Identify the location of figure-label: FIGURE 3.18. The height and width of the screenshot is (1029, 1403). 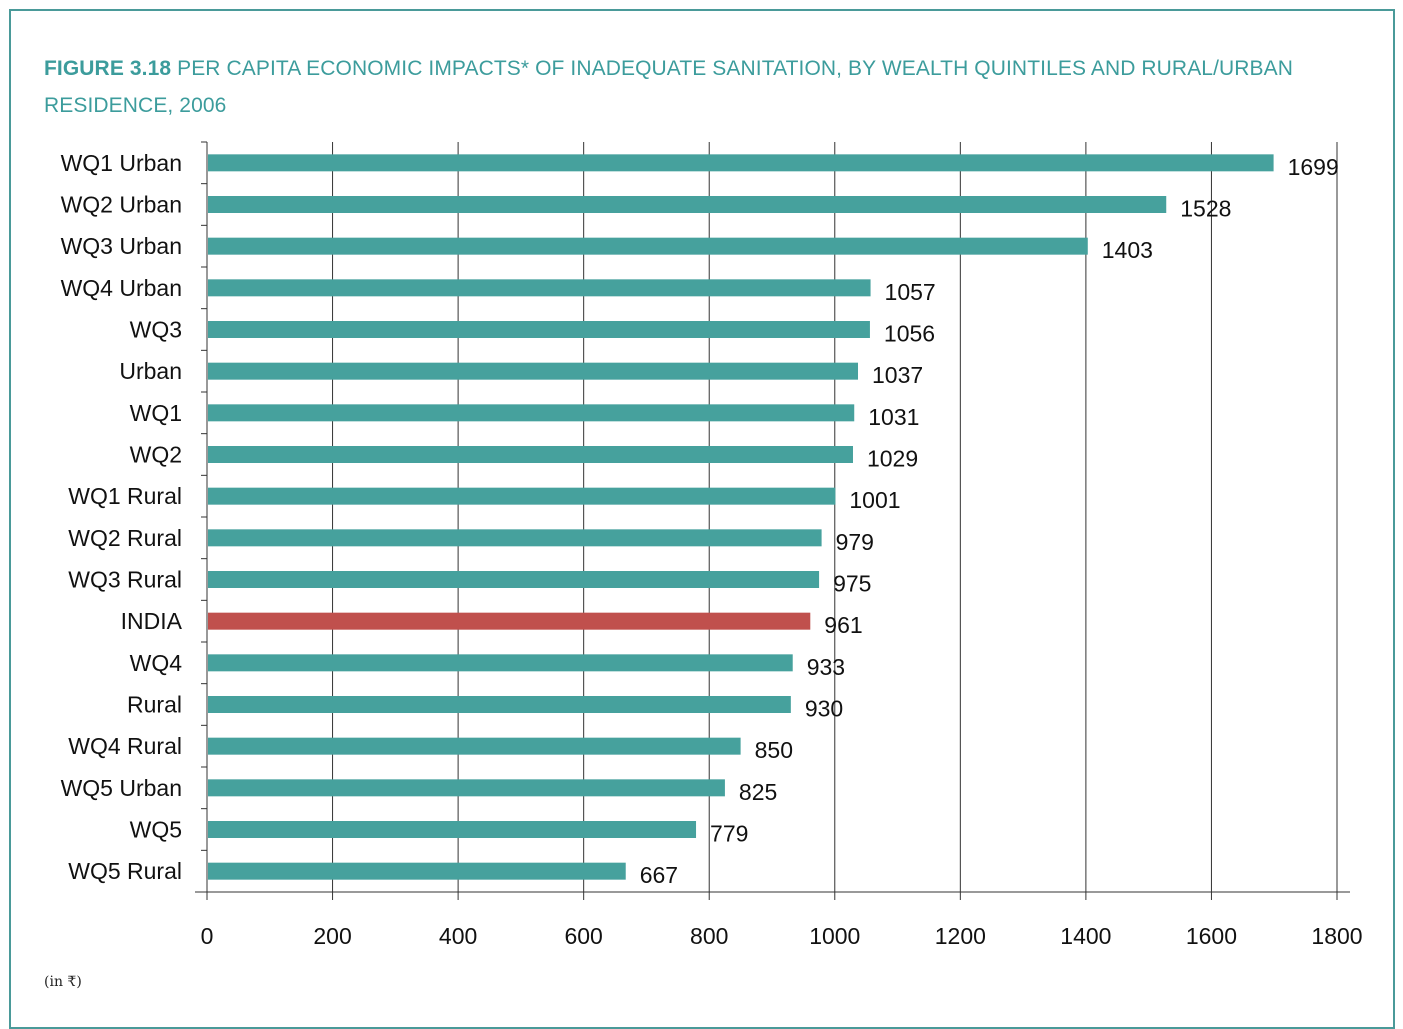
(108, 68).